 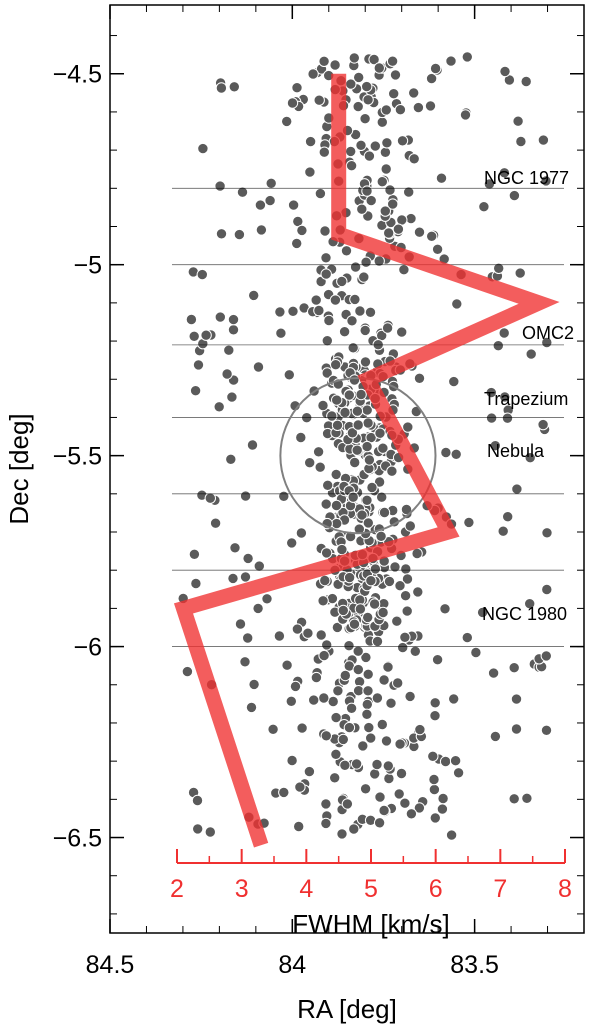 I want to click on region-label: NGC 1980, so click(x=524, y=614).